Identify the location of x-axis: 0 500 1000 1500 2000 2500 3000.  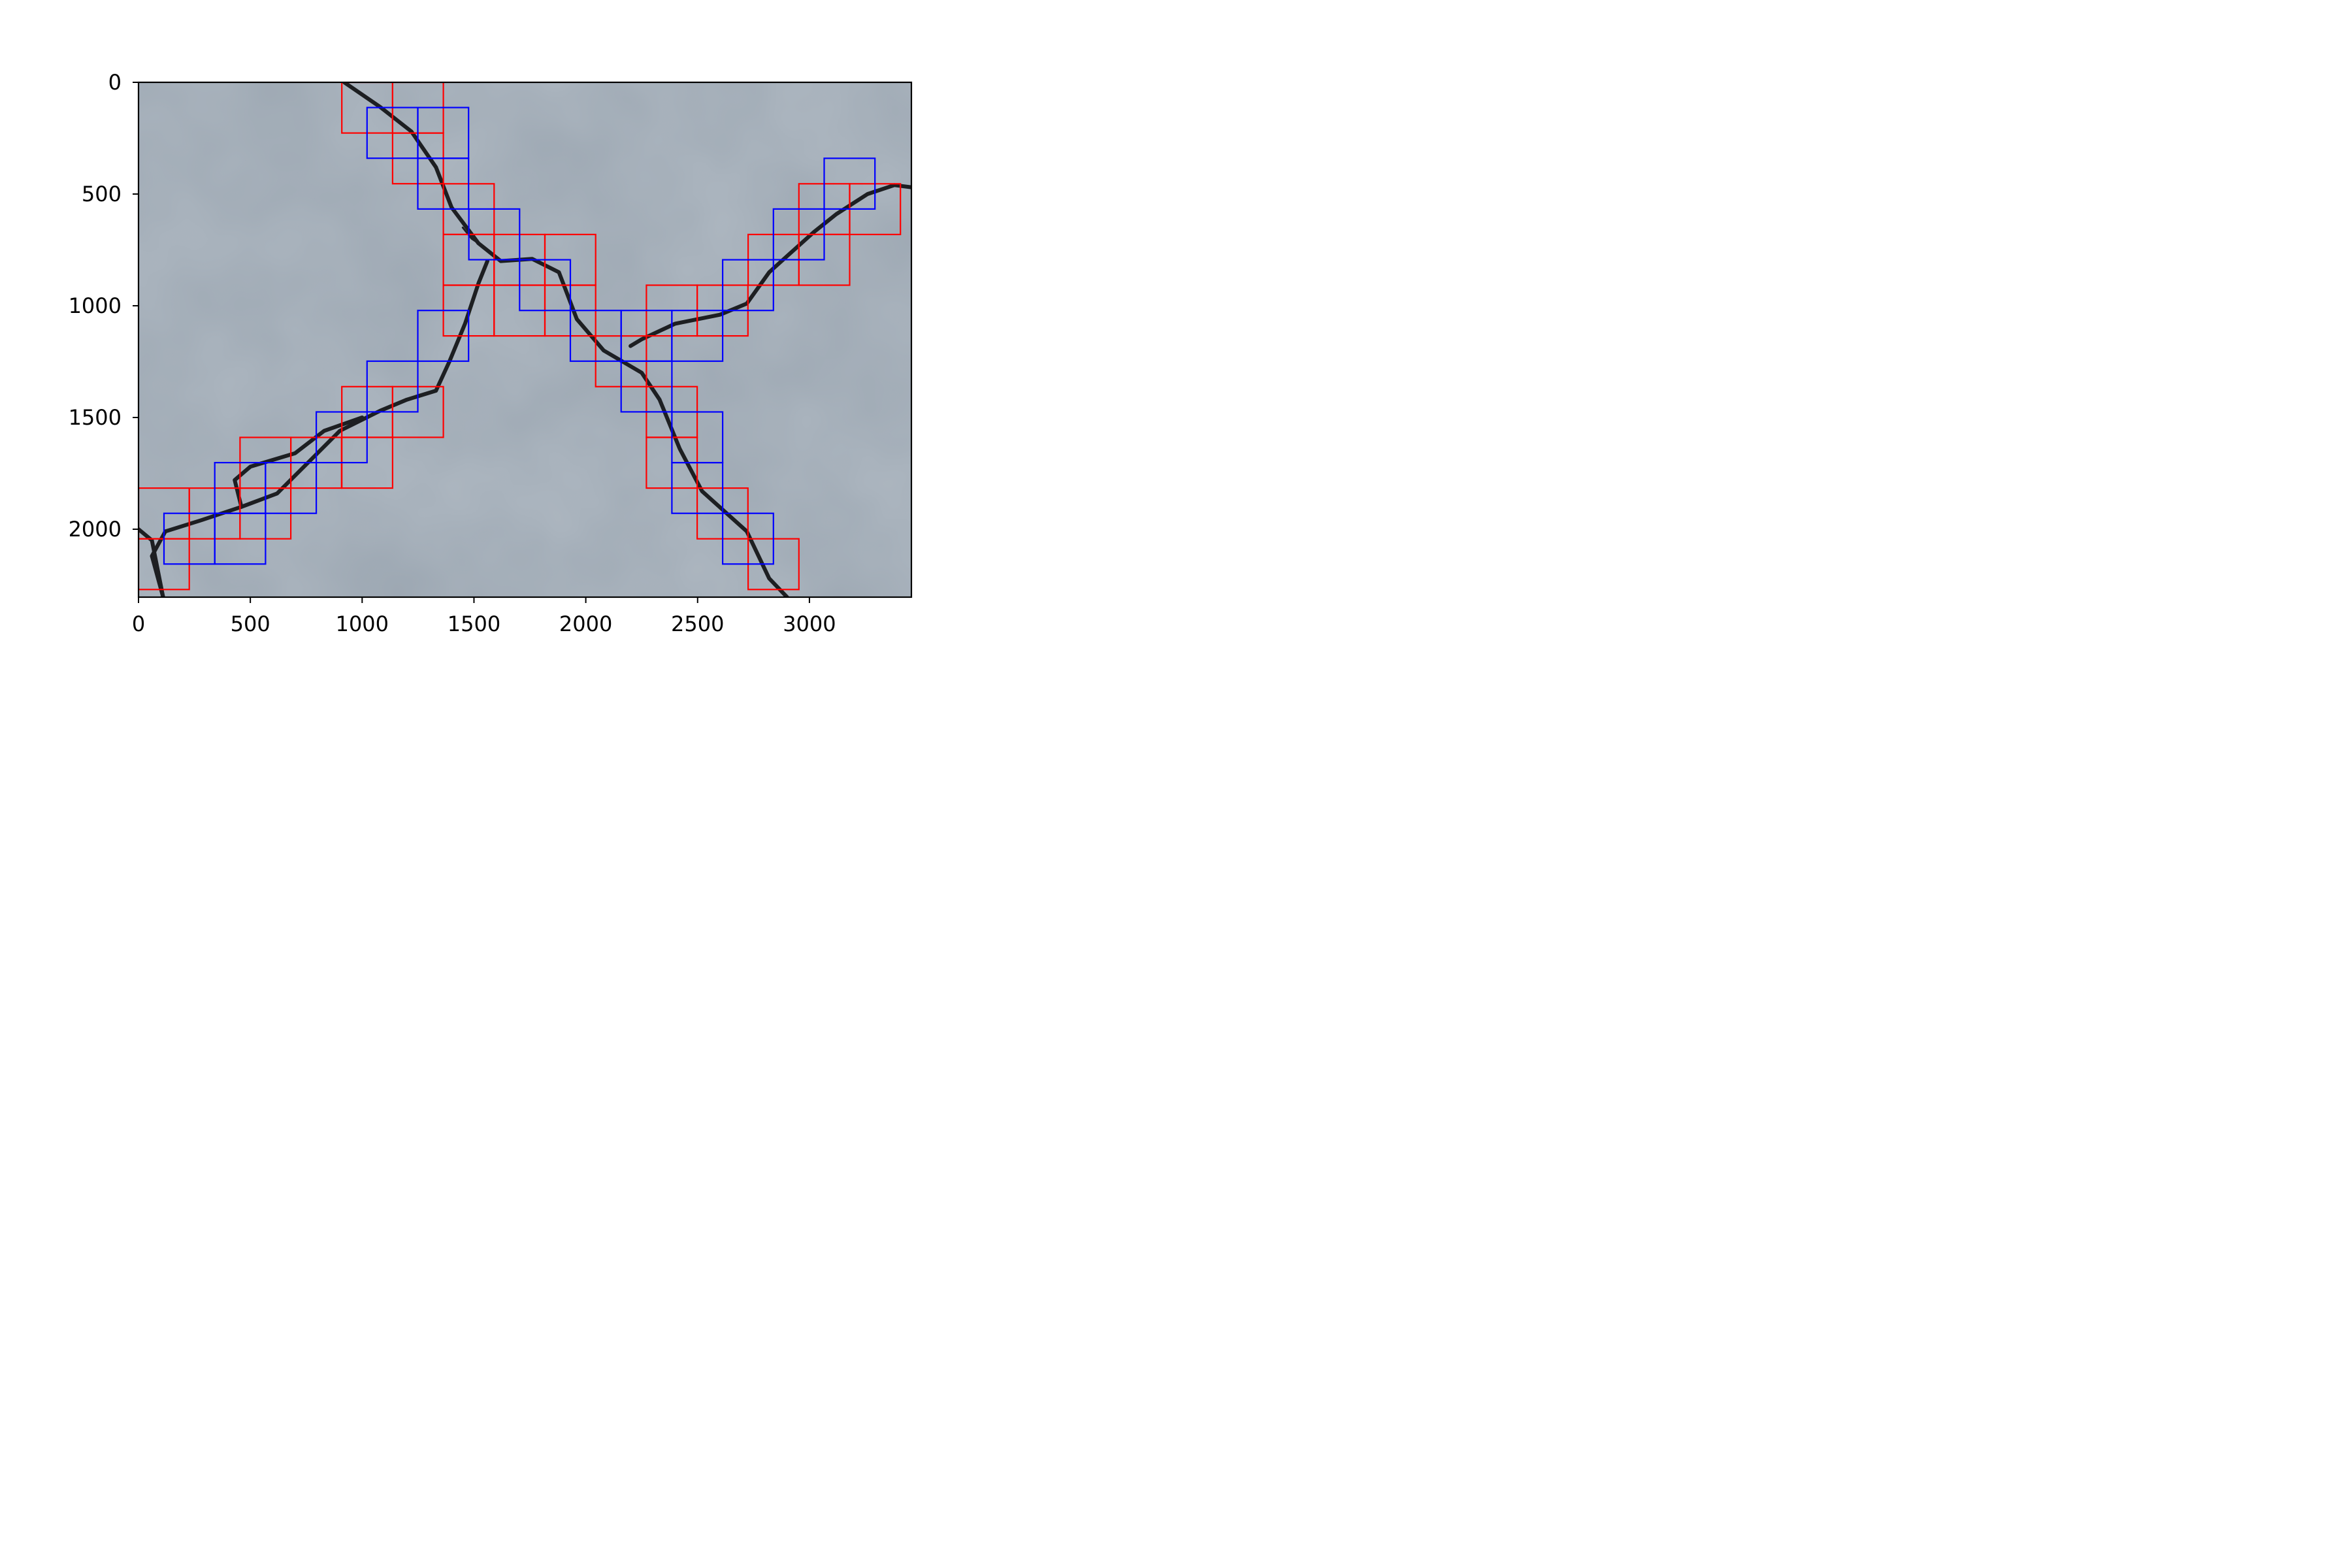
(484, 616).